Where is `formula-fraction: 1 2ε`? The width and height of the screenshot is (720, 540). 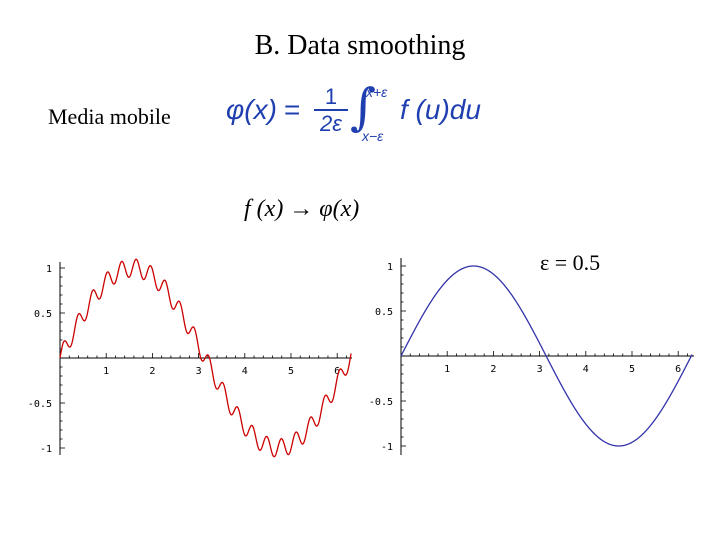
formula-fraction: 1 2ε is located at coordinates (331, 110).